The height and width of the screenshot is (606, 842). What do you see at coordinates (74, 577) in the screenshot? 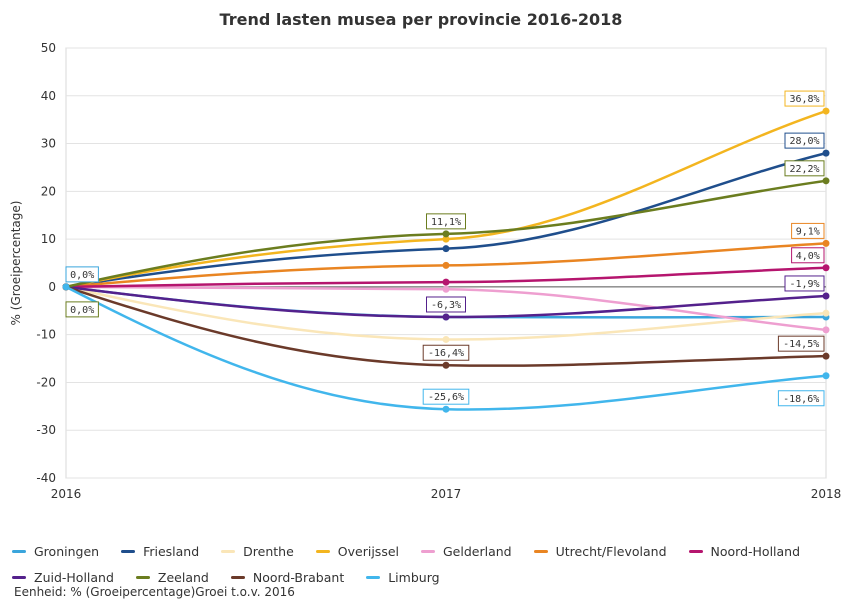
I see `legend-label: Zuid-Holland` at bounding box center [74, 577].